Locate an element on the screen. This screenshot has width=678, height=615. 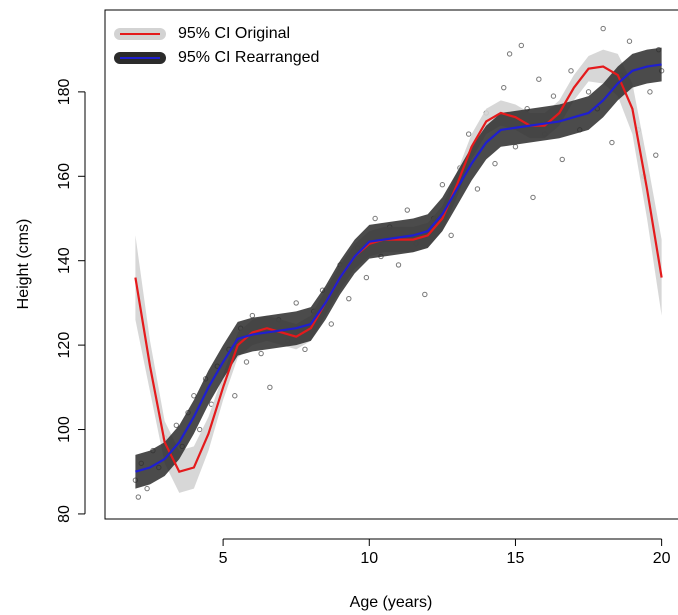
x-tick-label: 15 is located at coordinates (516, 558).